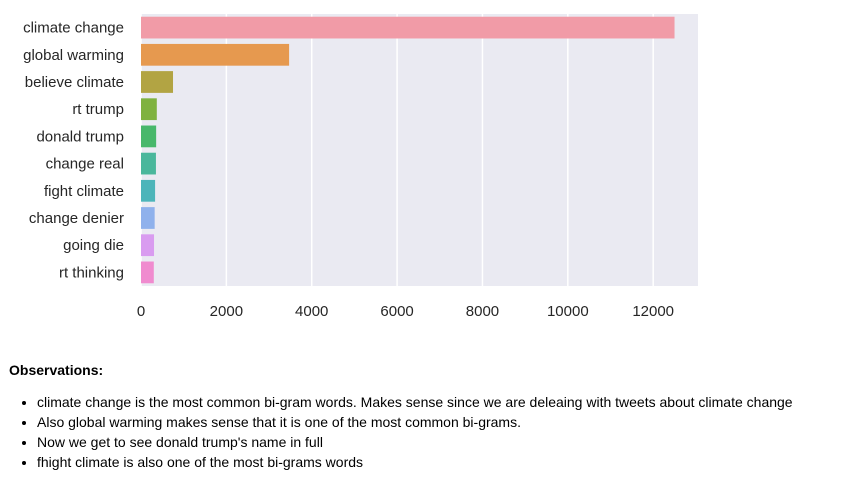  I want to click on bar-believe-climate, so click(157, 82).